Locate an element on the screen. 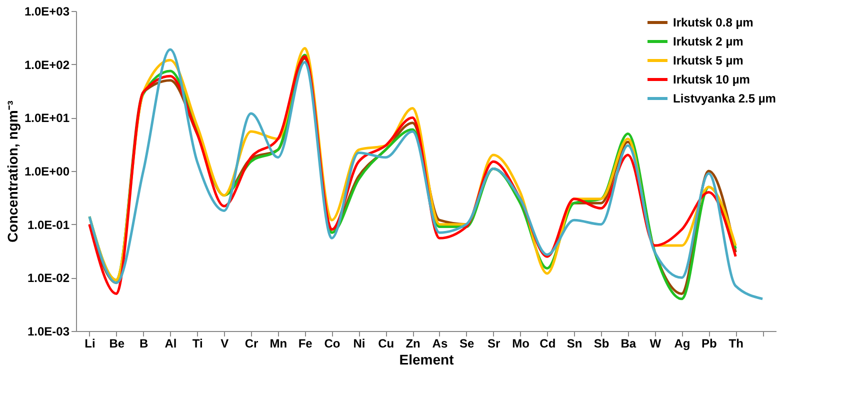  y-tick-label: 1.0E-03 is located at coordinates (48, 331).